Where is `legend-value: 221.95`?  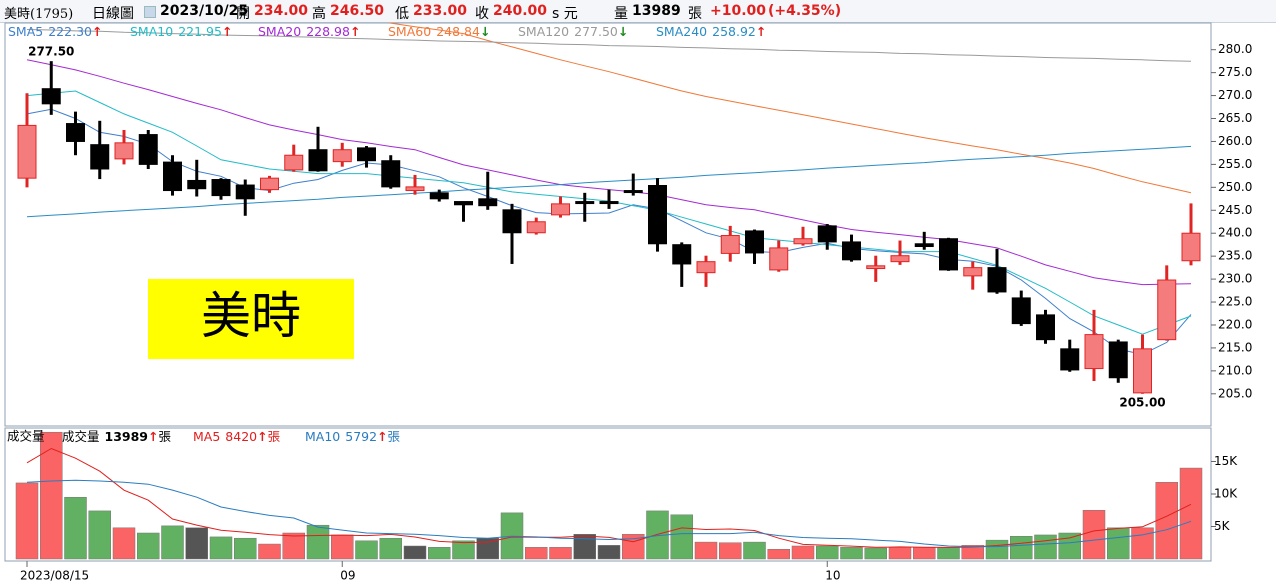
legend-value: 221.95 is located at coordinates (200, 31).